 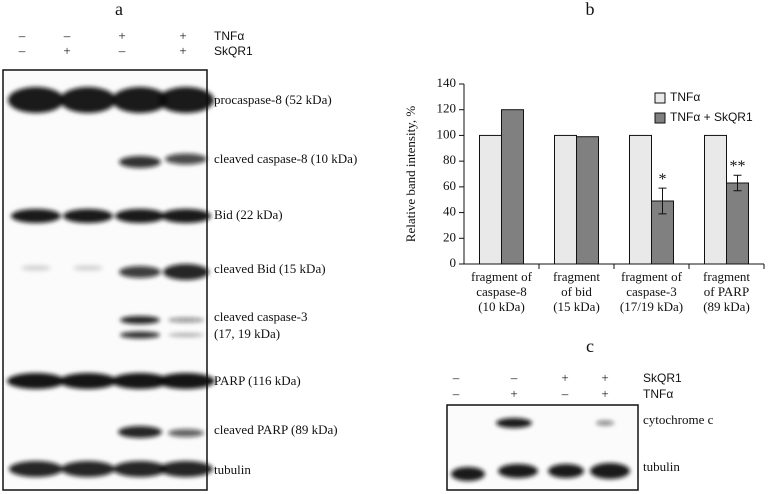 What do you see at coordinates (449, 185) in the screenshot?
I see `y-tick-label: 60` at bounding box center [449, 185].